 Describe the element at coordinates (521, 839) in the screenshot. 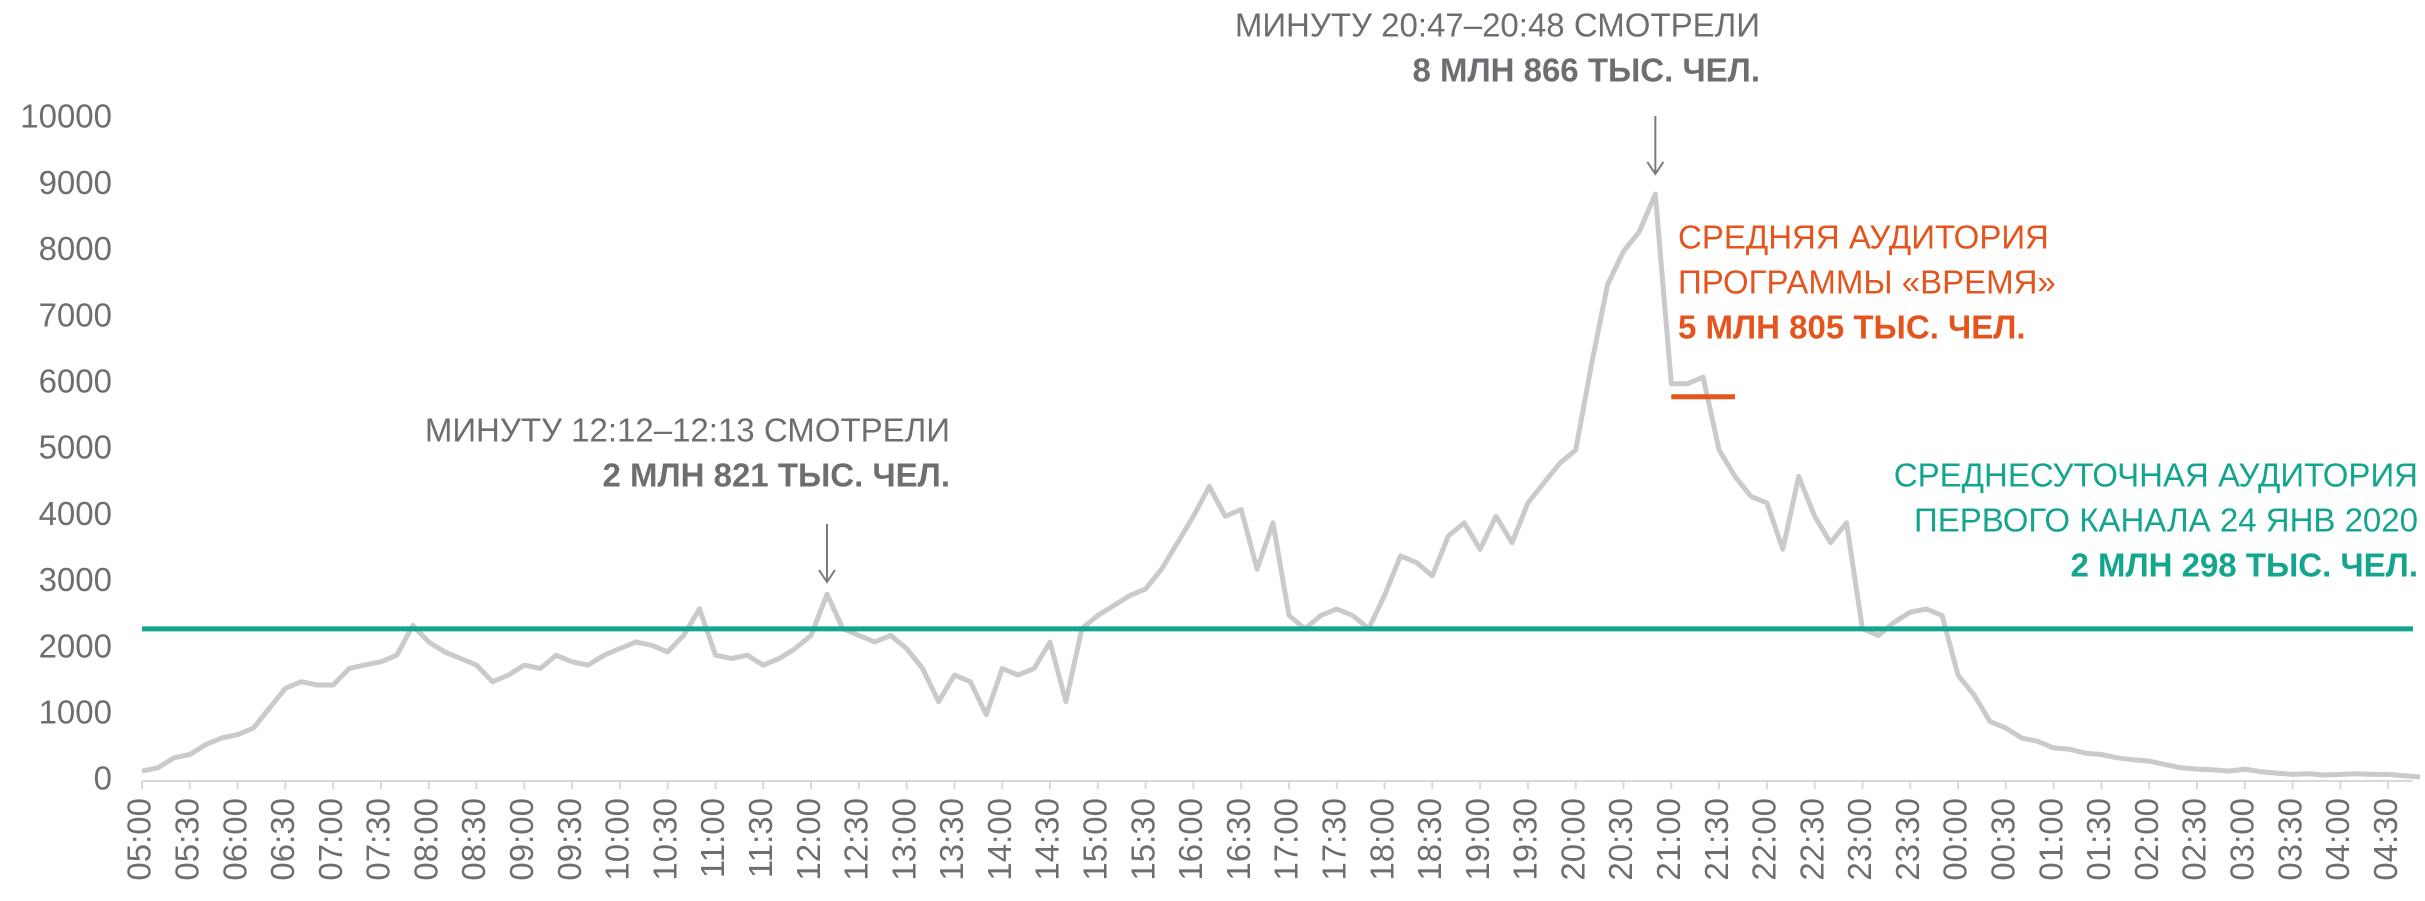

I see `x-tick-label: 09:00` at that location.